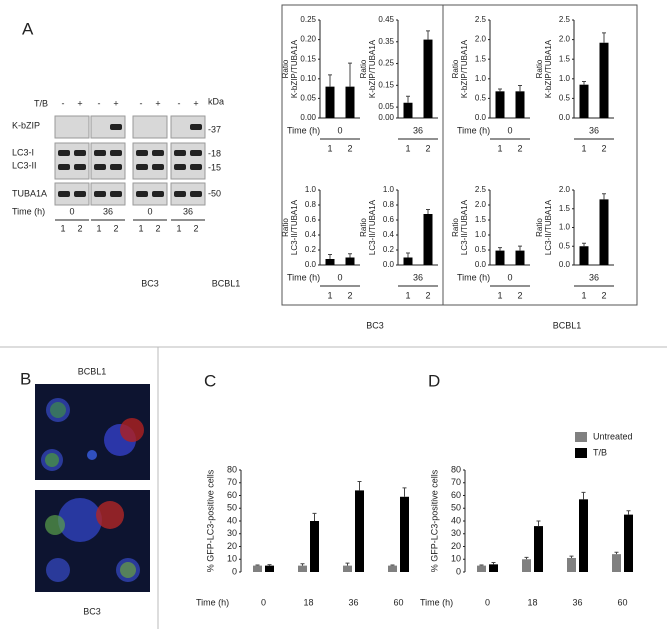 This screenshot has height=629, width=667. What do you see at coordinates (386, 106) in the screenshot?
I see `y-tick-label: 0.05` at bounding box center [386, 106].